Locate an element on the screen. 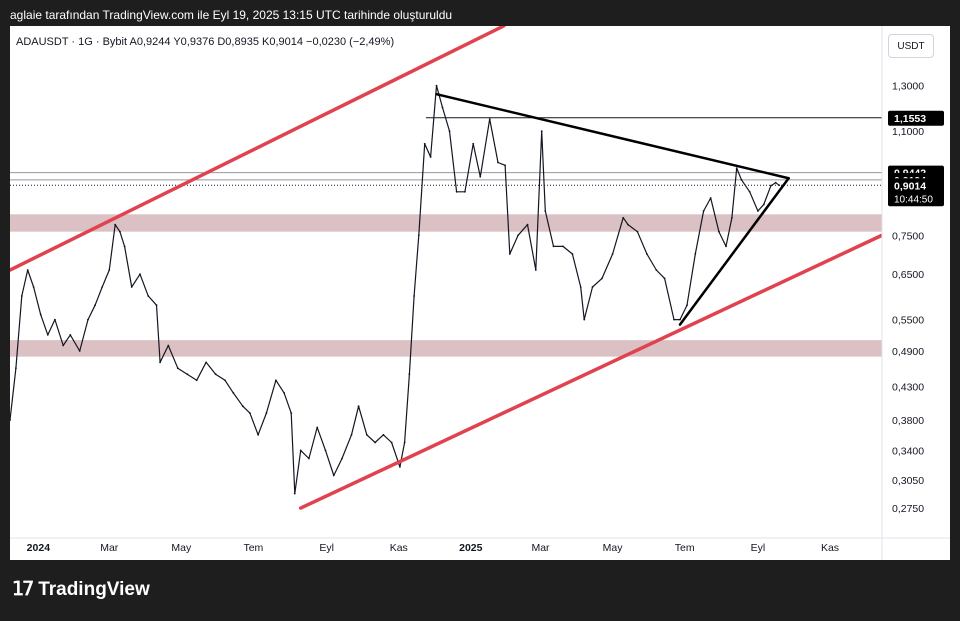 This screenshot has width=960, height=621. currency-button: USDT is located at coordinates (911, 46).